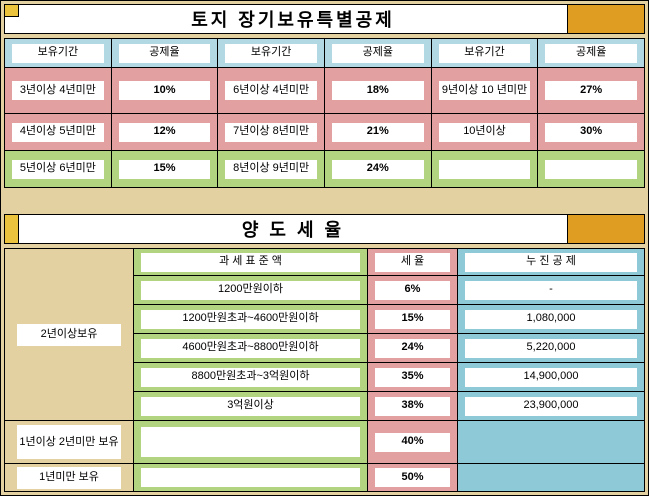 The image size is (649, 496). I want to click on deduction-cell: 23,900,000, so click(551, 406).